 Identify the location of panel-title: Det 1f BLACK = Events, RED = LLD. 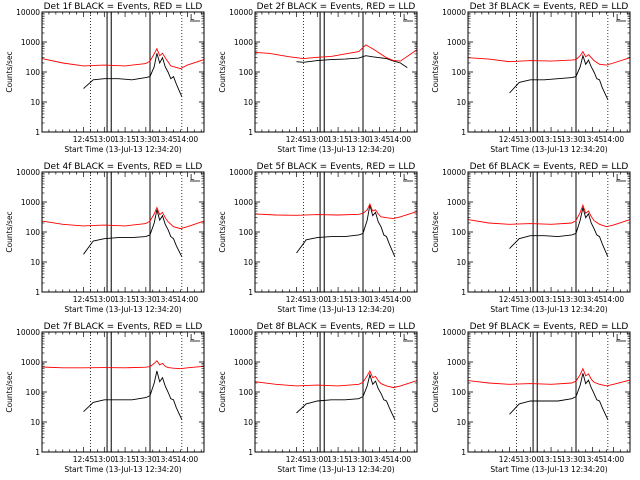
(123, 7).